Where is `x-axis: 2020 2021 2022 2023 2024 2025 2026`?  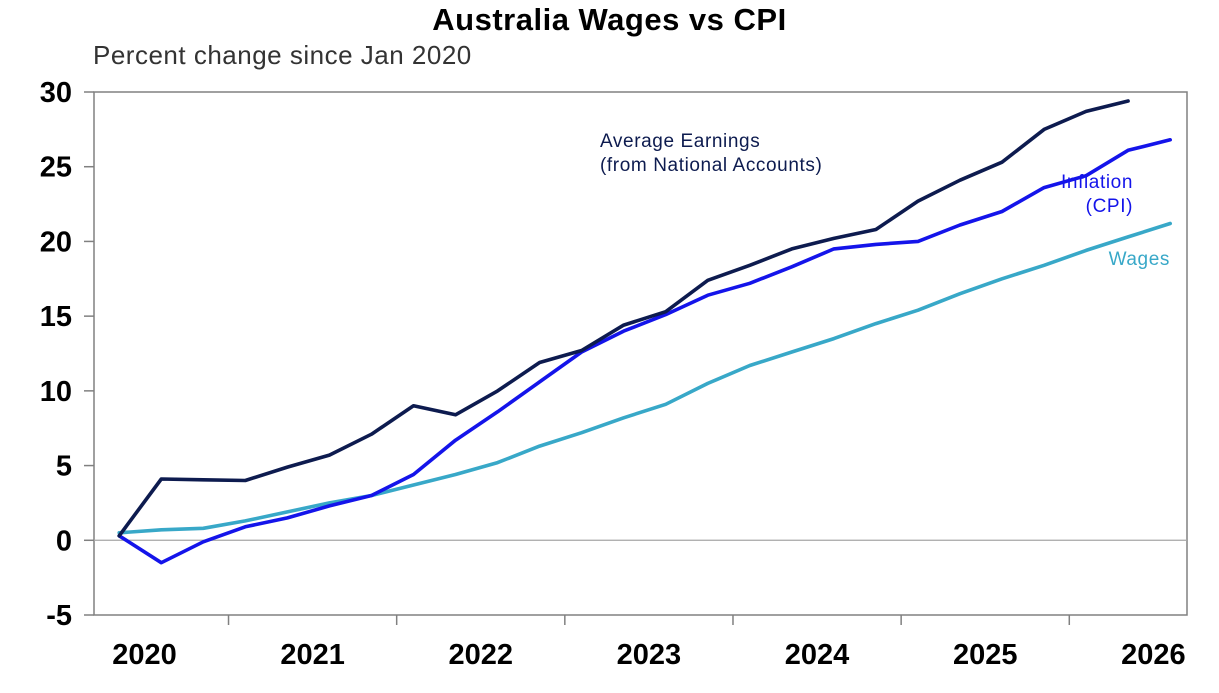 x-axis: 2020 2021 2022 2023 2024 2025 2026 is located at coordinates (649, 643).